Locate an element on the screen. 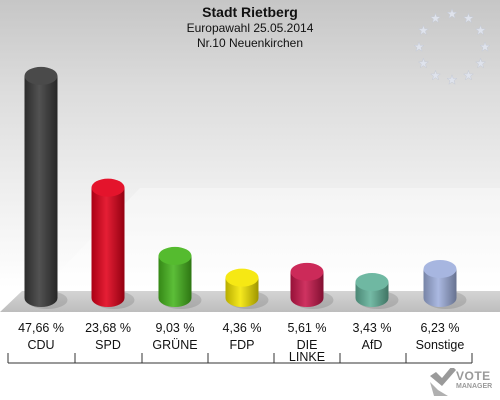 Image resolution: width=500 pixels, height=400 pixels. value-label: 4,36 % is located at coordinates (242, 328).